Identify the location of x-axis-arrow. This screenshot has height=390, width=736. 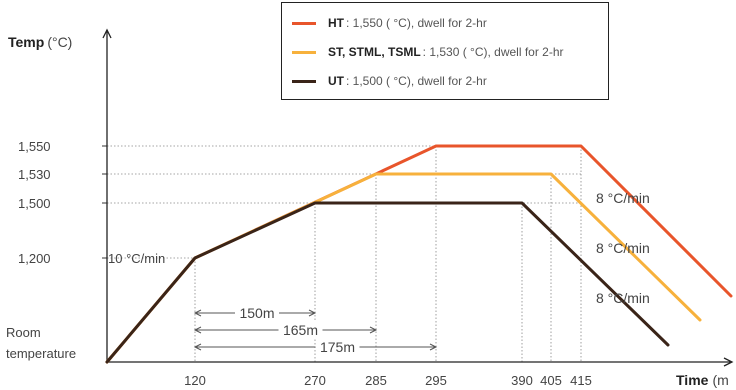
(728, 362).